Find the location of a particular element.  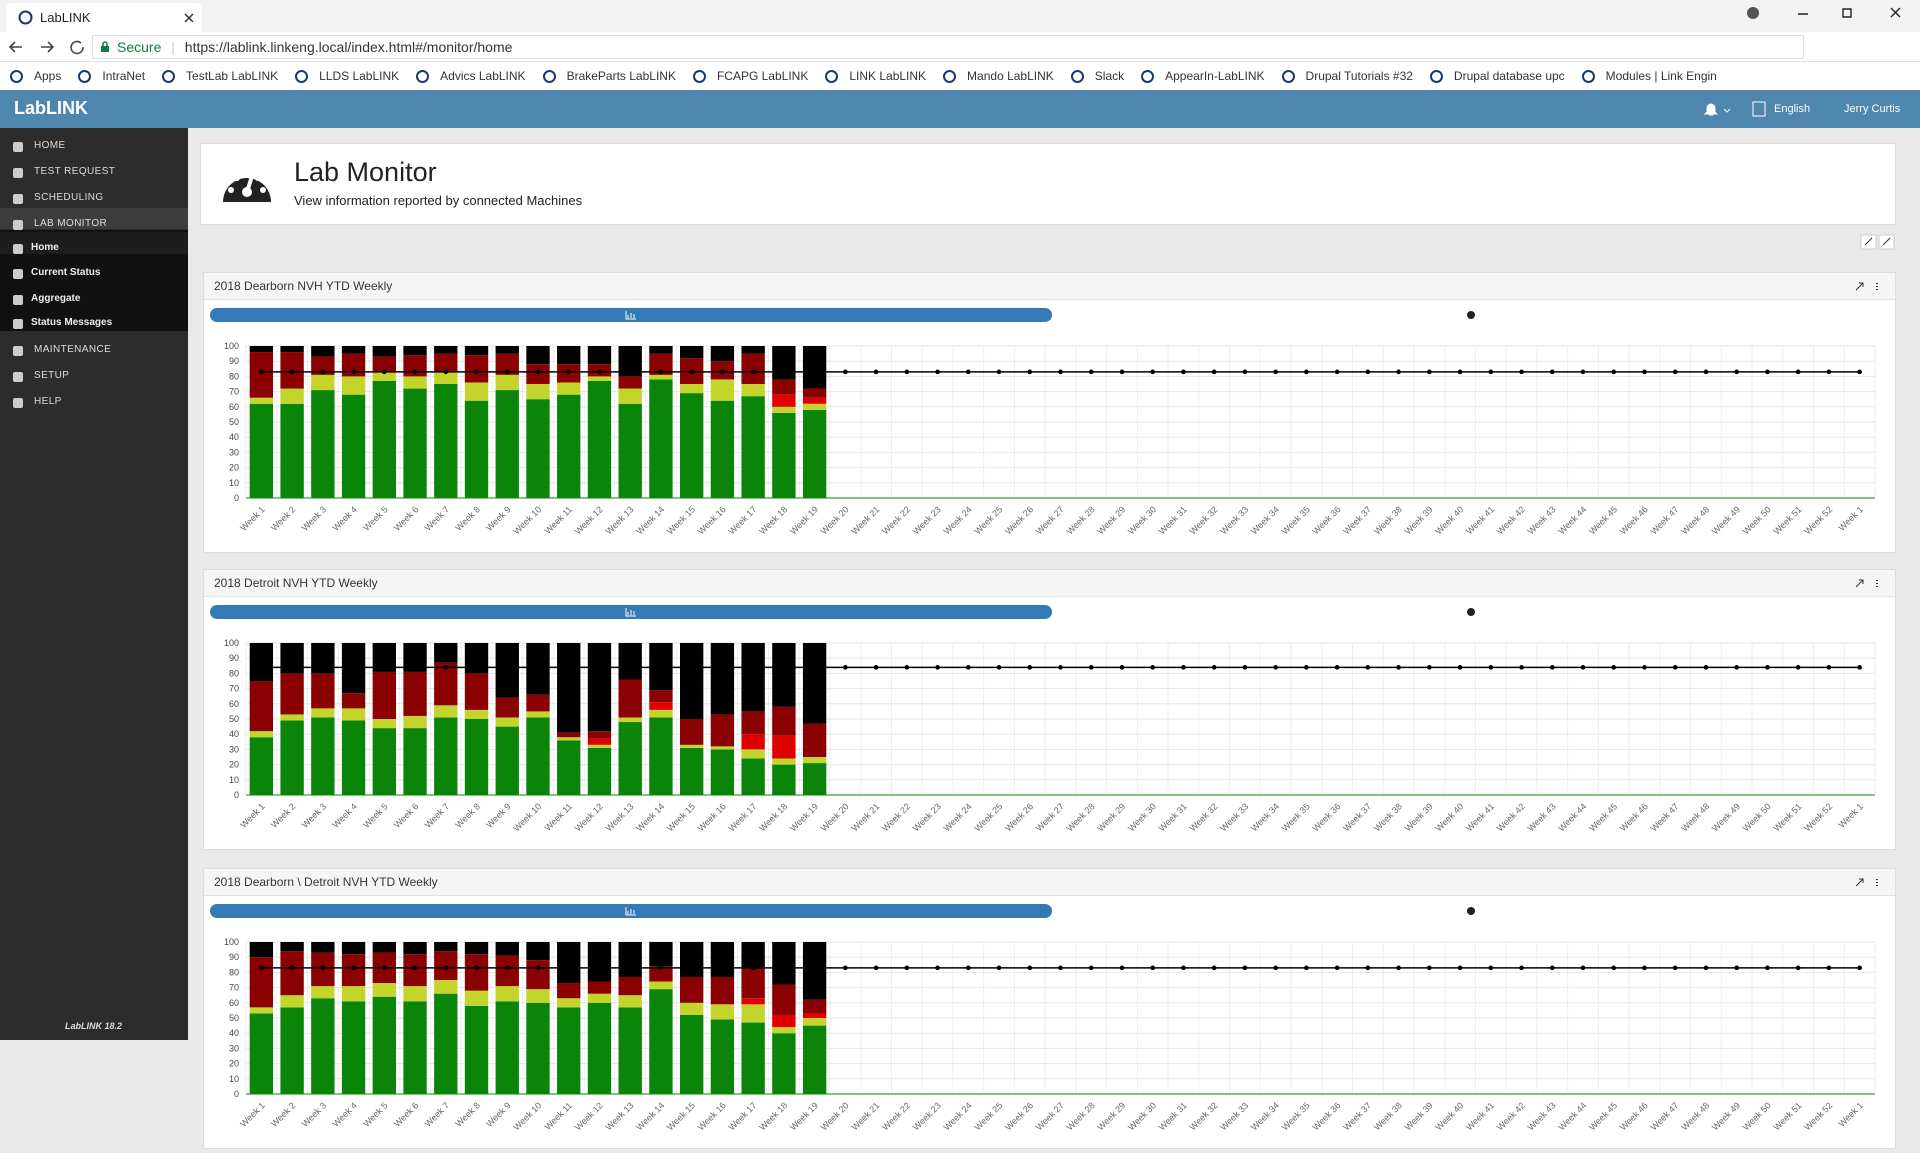

notifications is located at coordinates (1719, 110).